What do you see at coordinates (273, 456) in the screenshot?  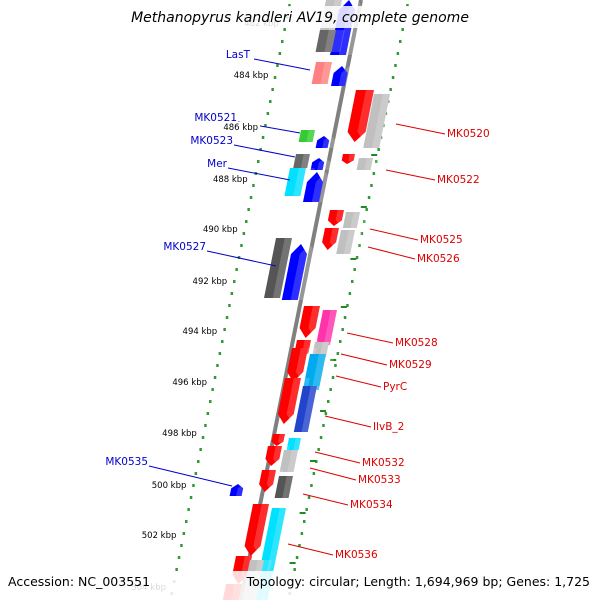 I see `feature-cds-mk0532` at bounding box center [273, 456].